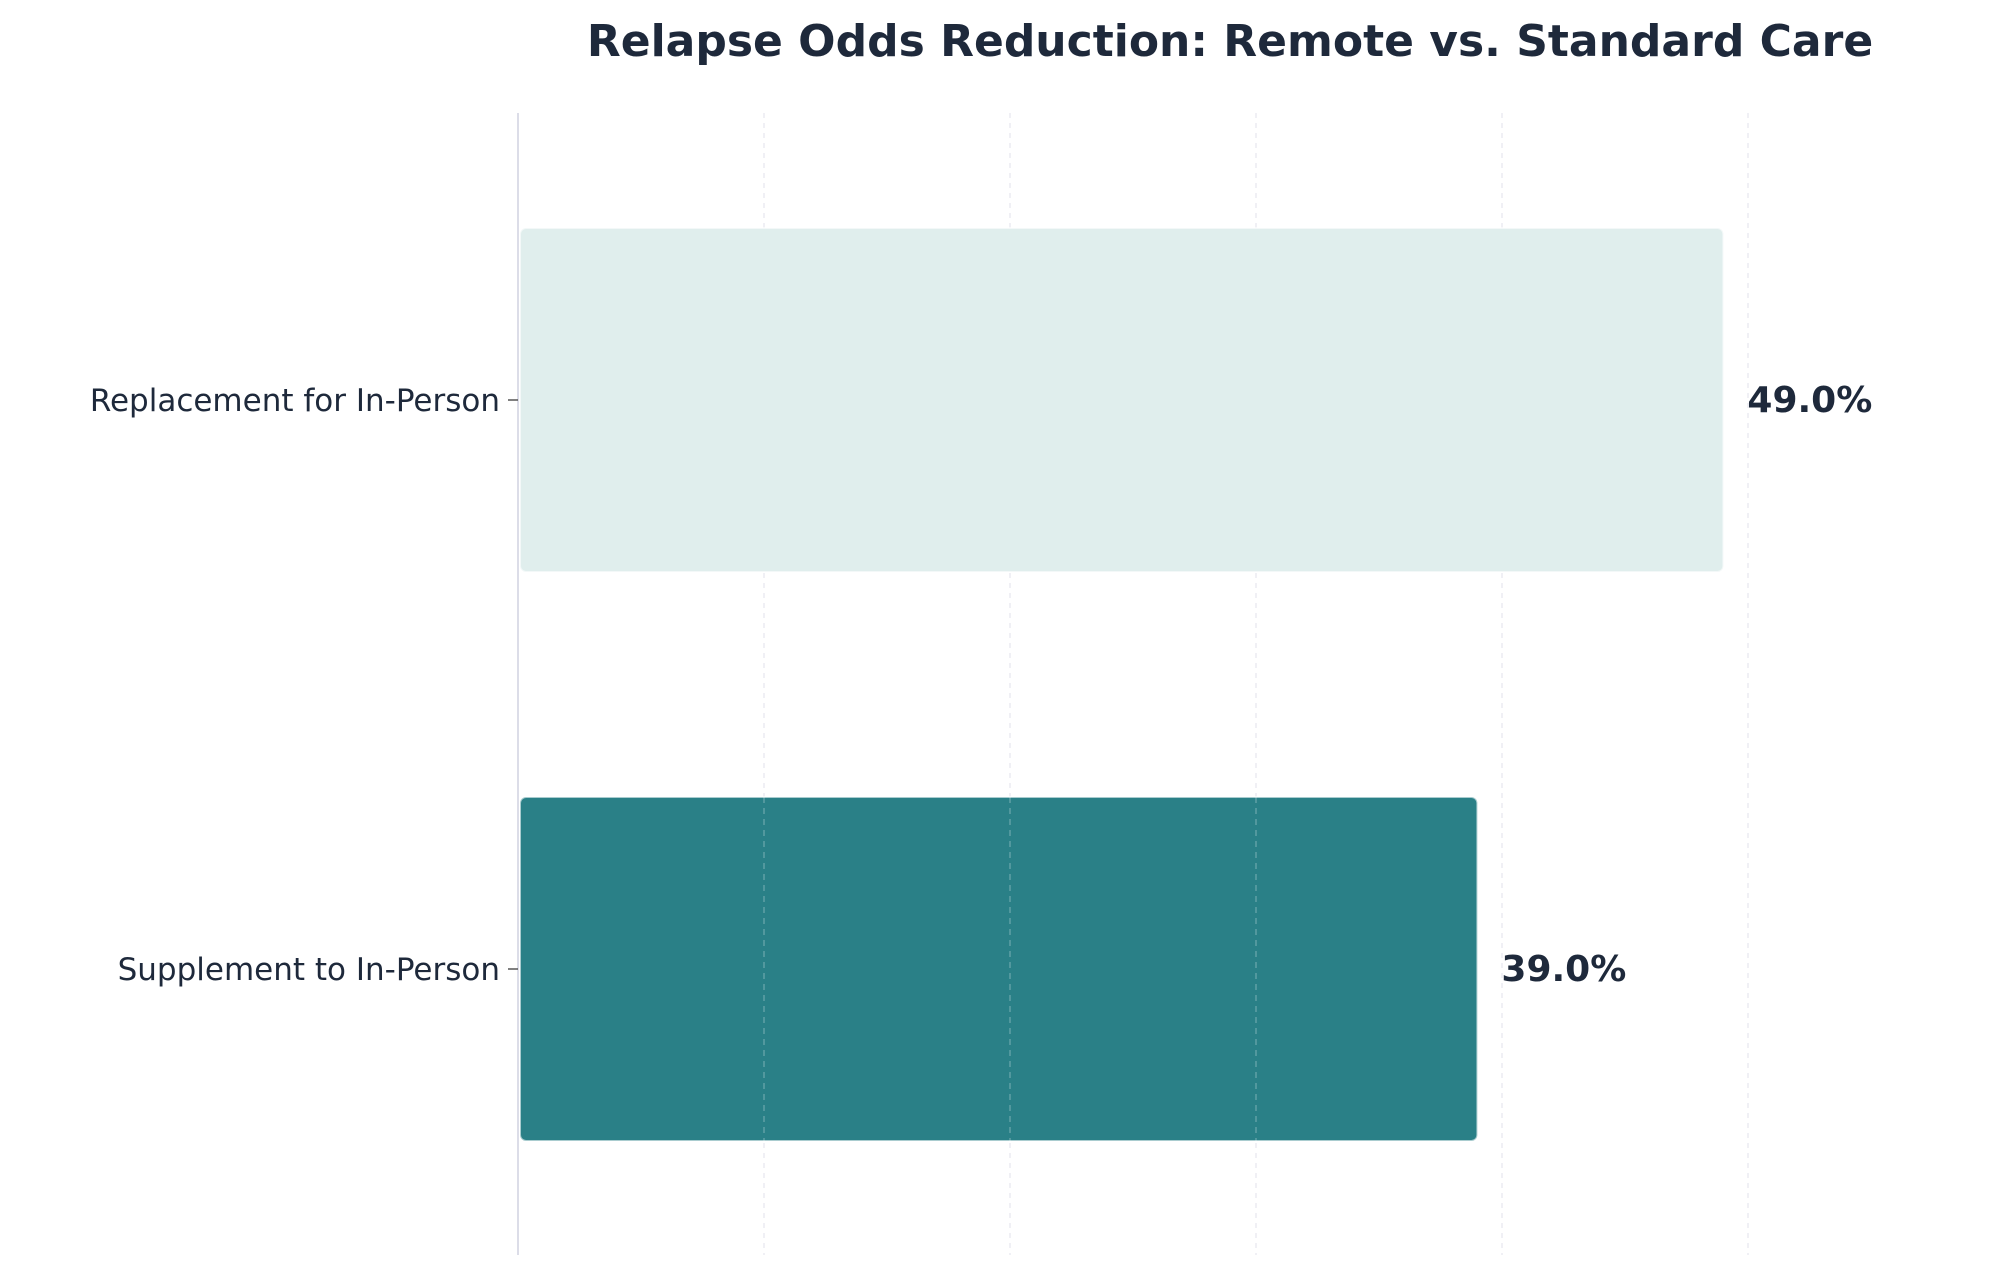  What do you see at coordinates (1809, 400) in the screenshot?
I see `value-label-1: 49.0%` at bounding box center [1809, 400].